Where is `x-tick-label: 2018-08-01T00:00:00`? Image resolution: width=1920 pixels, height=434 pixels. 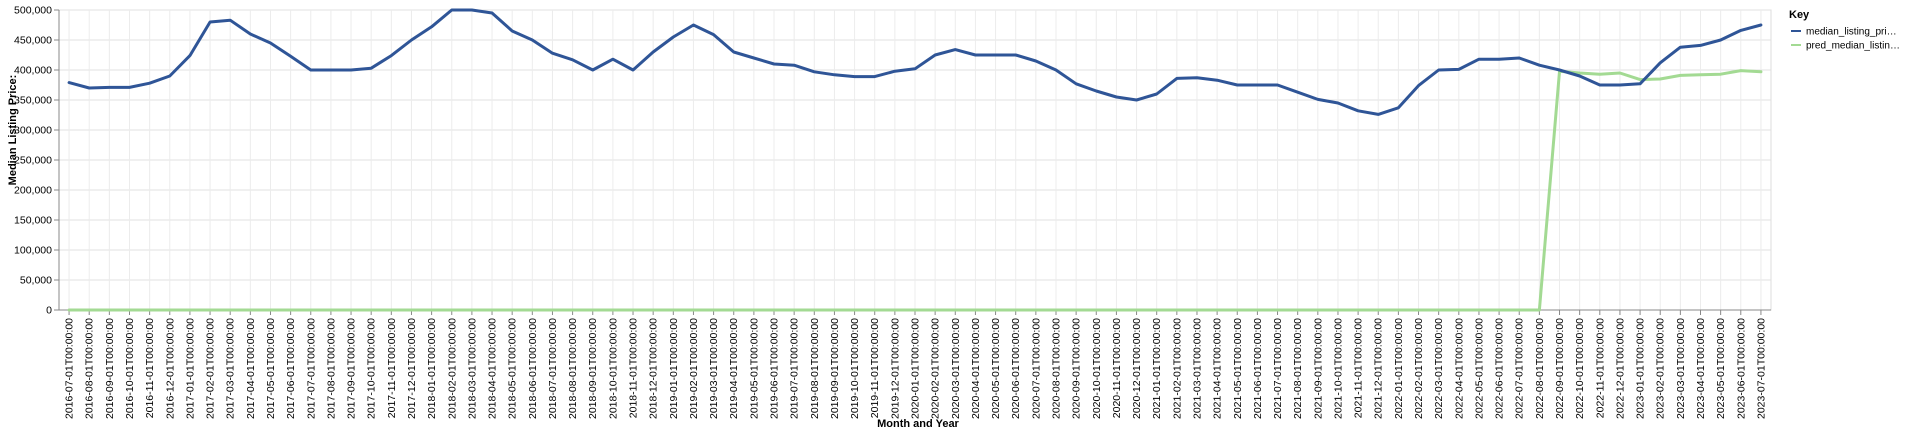
x-tick-label: 2018-08-01T00:00:00 is located at coordinates (573, 368).